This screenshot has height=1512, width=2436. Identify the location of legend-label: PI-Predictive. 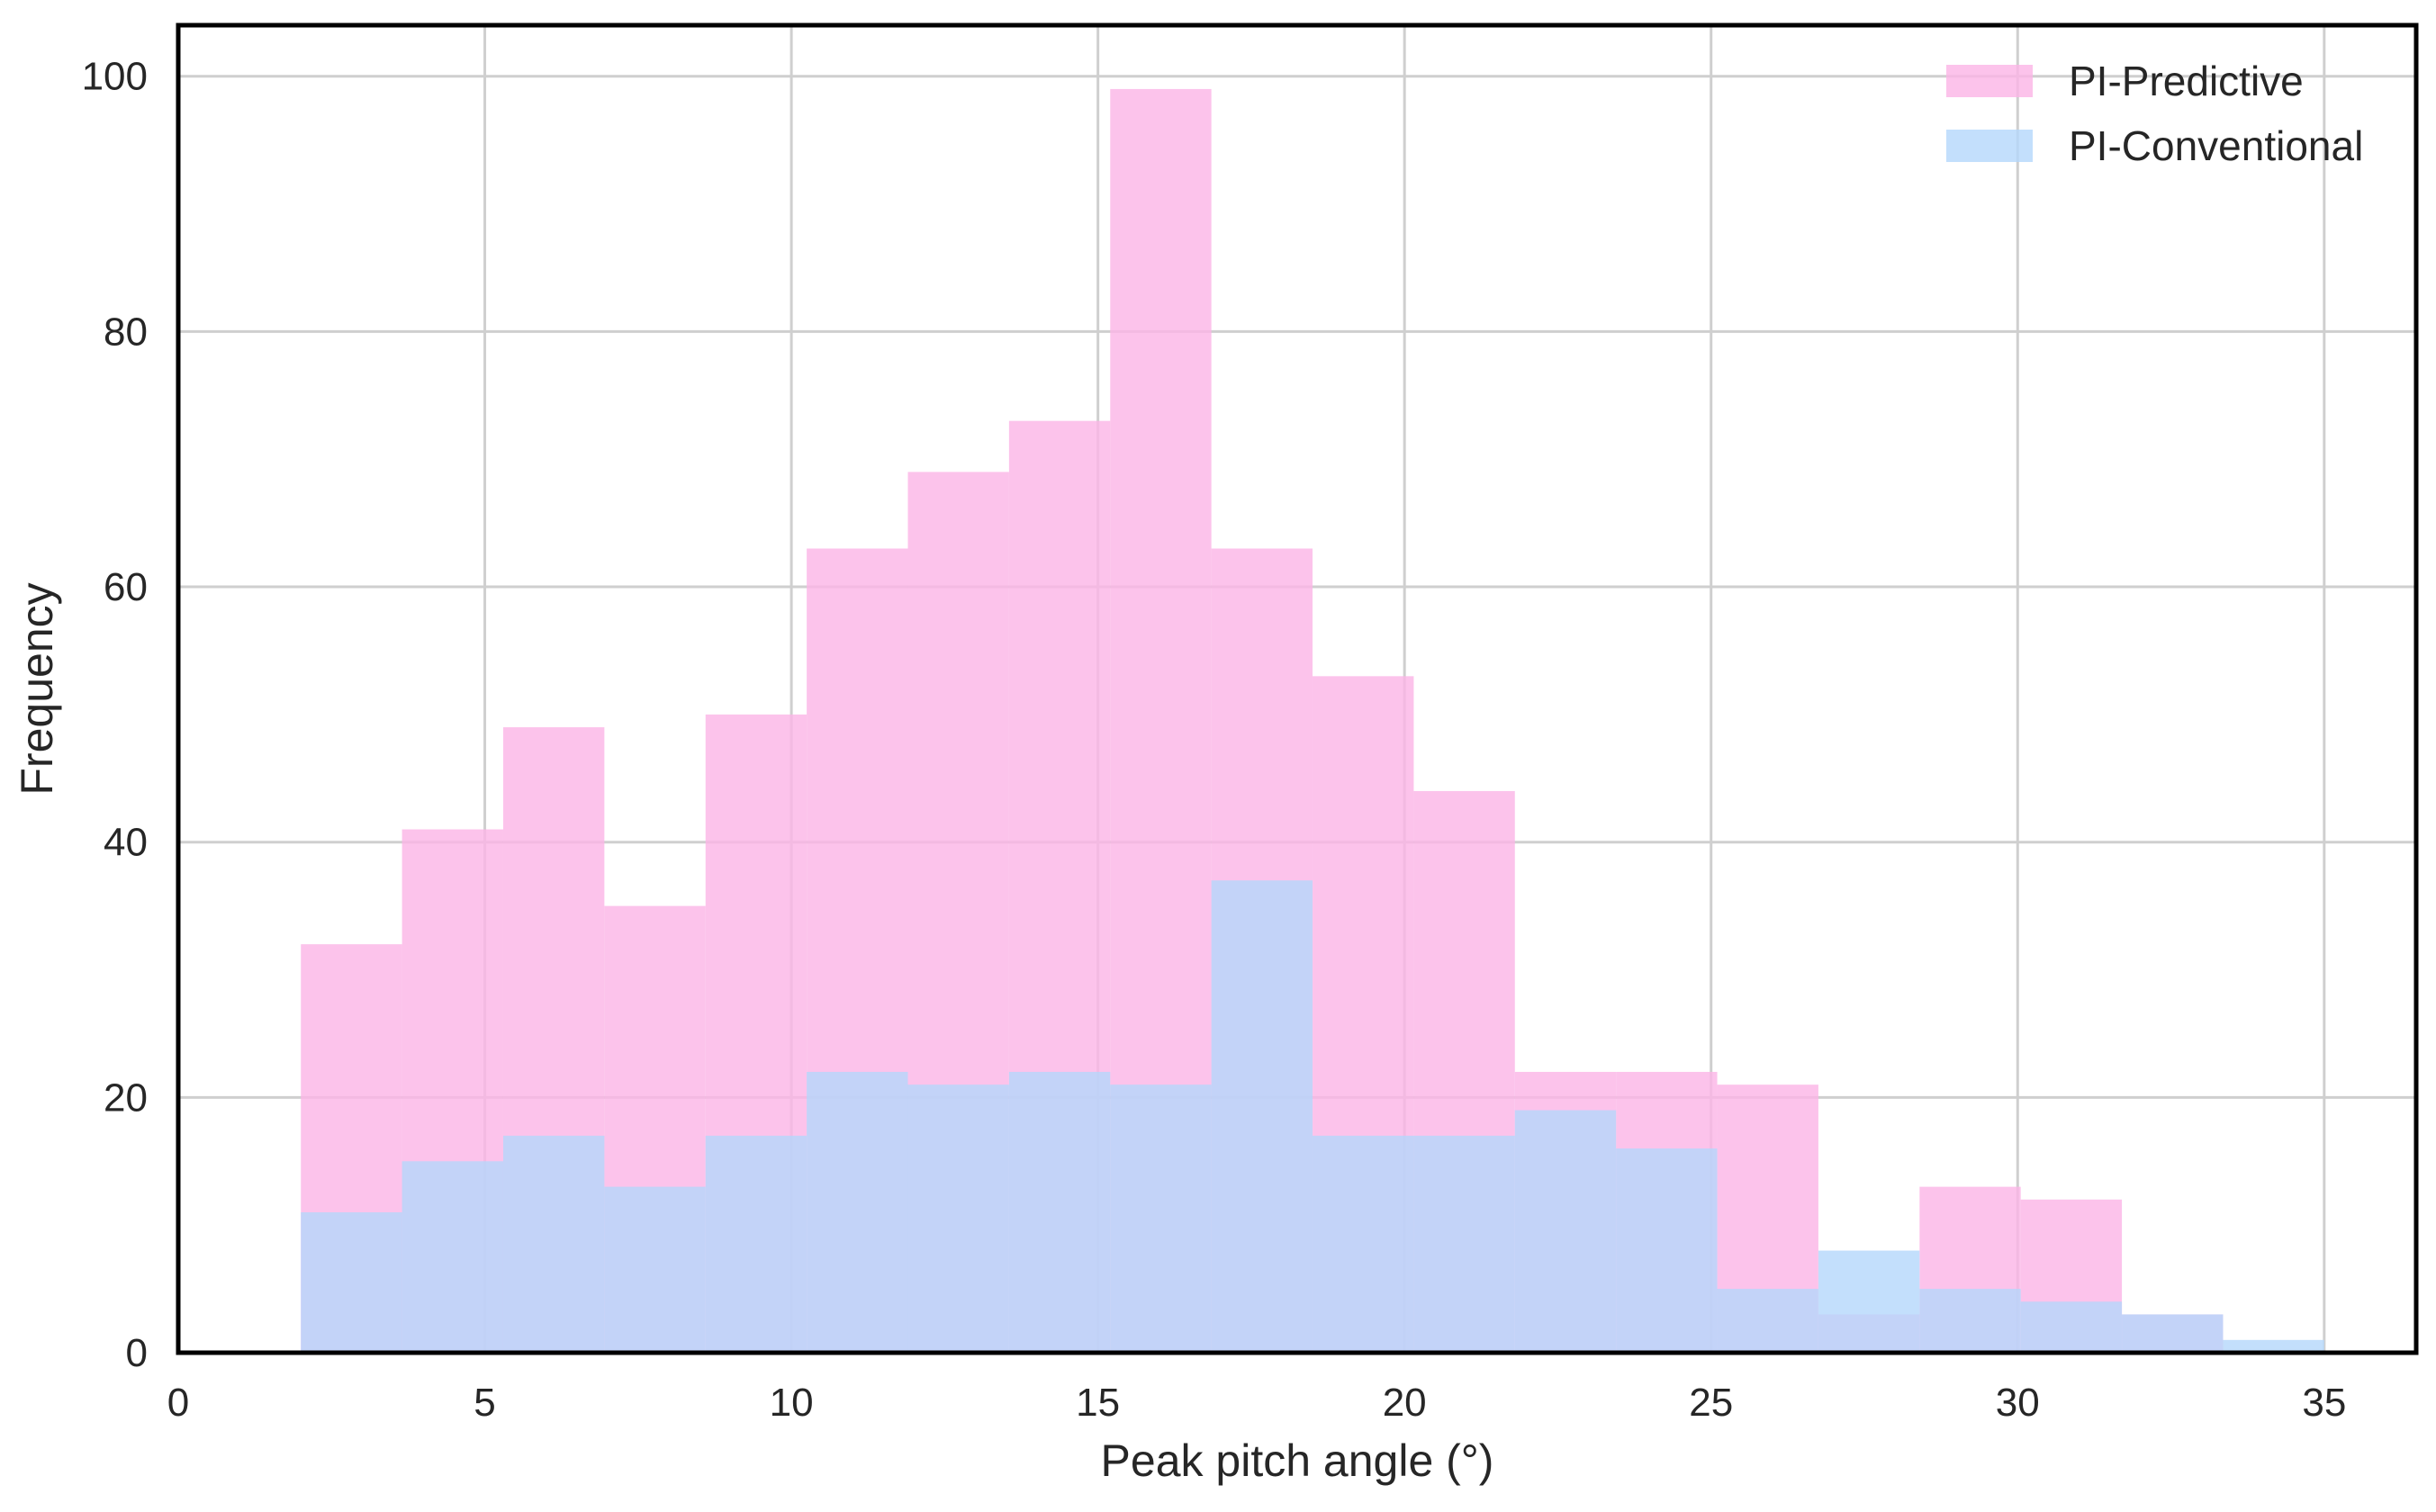
(2186, 81).